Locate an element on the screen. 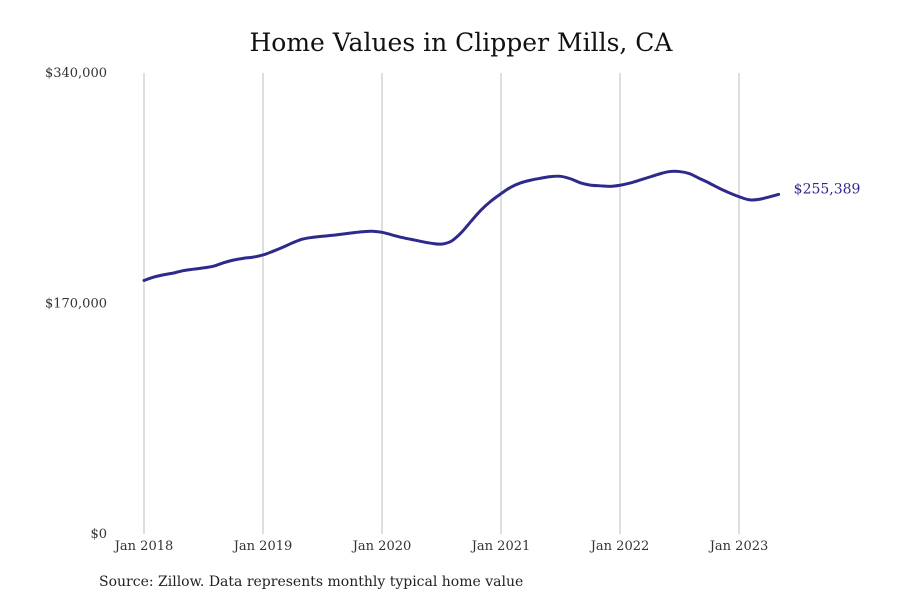 The height and width of the screenshot is (600, 900). x-tick-label: Jan 2019 is located at coordinates (262, 546).